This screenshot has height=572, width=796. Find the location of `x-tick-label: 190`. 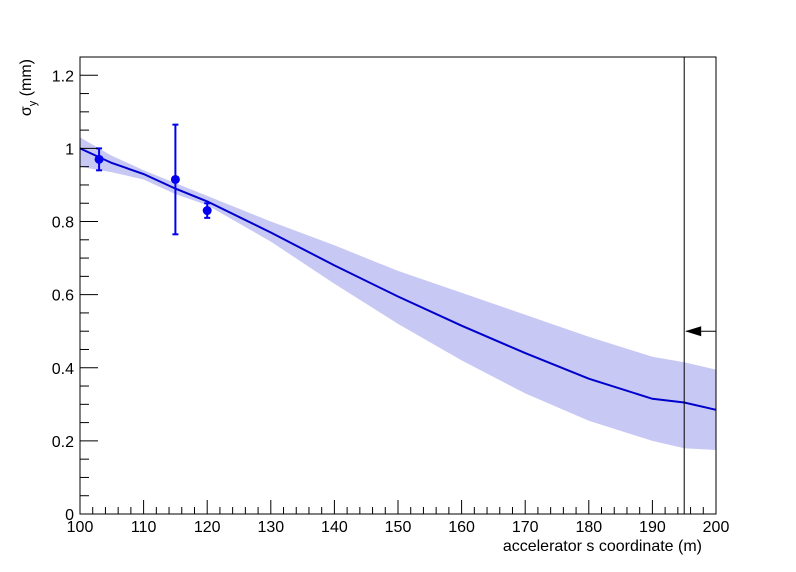

x-tick-label: 190 is located at coordinates (652, 527).